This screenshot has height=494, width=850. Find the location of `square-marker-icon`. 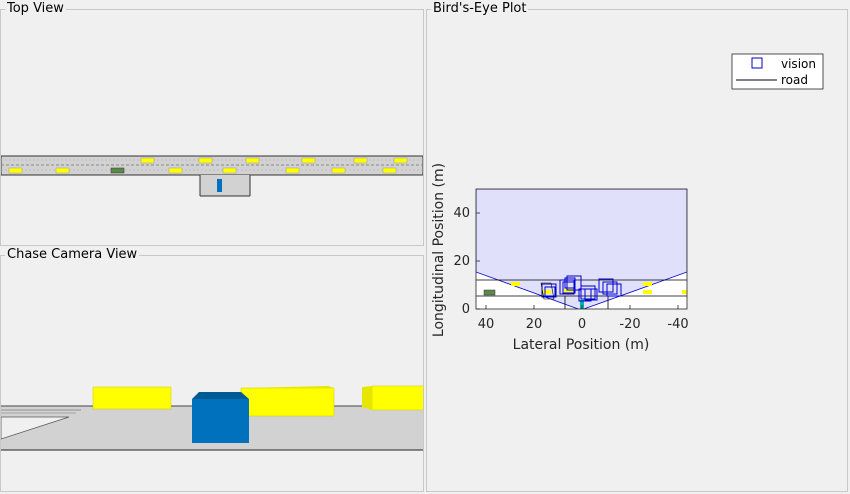

square-marker-icon is located at coordinates (757, 63).